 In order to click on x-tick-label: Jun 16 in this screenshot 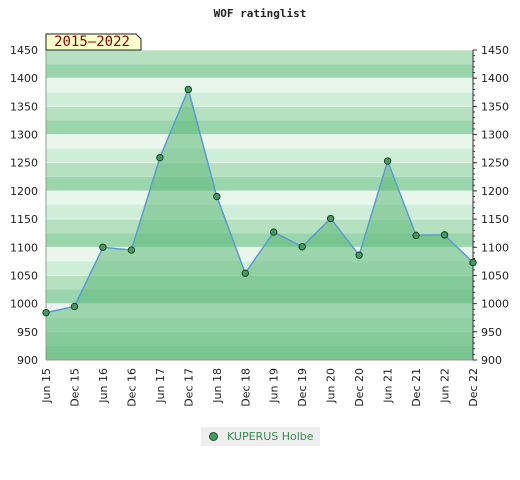, I will do `click(103, 386)`.